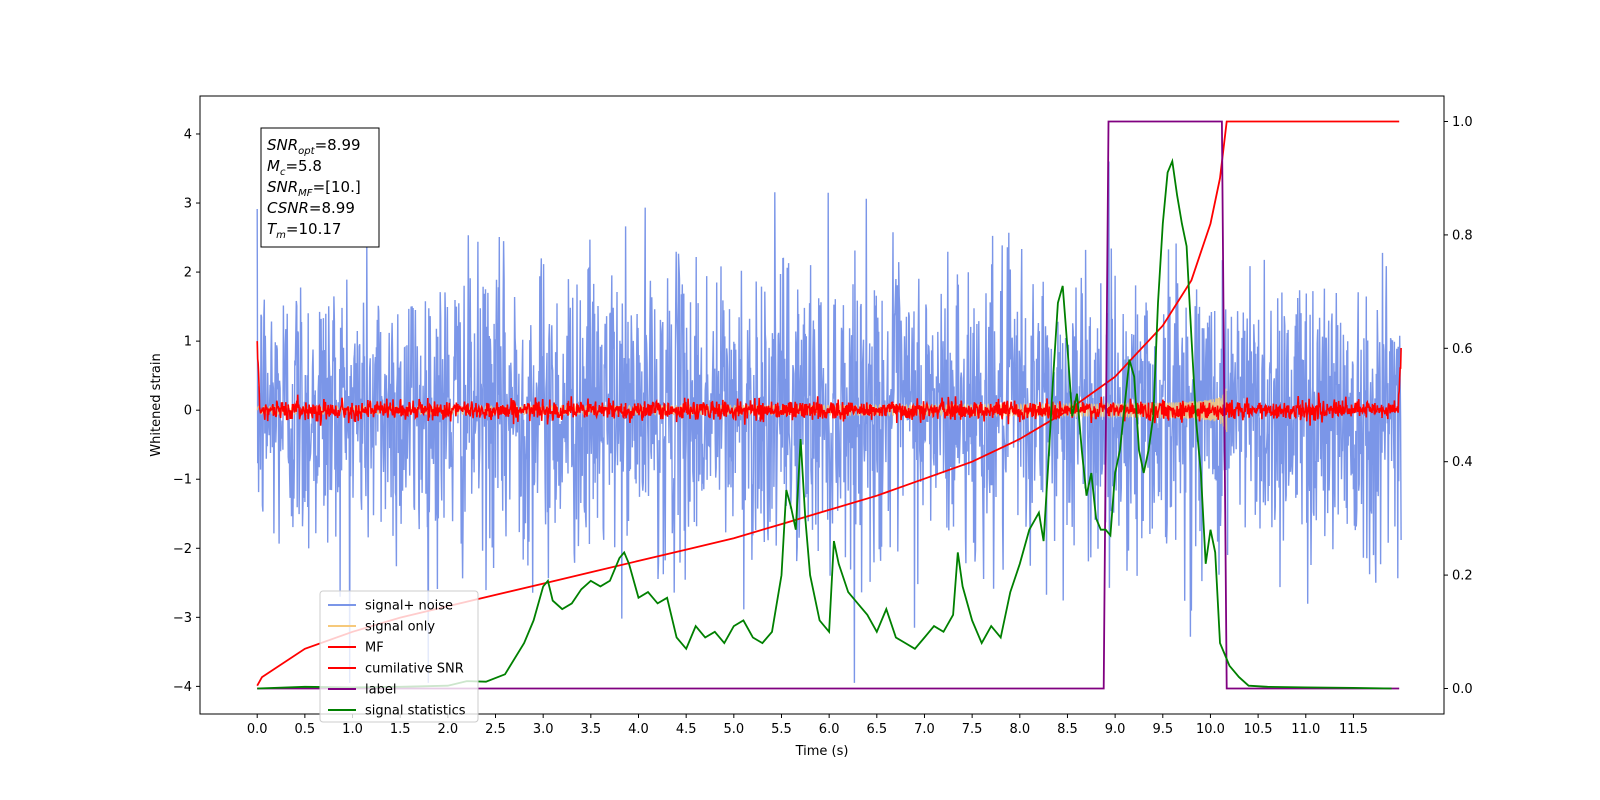  What do you see at coordinates (188, 273) in the screenshot?
I see `y-tick-label: 2` at bounding box center [188, 273].